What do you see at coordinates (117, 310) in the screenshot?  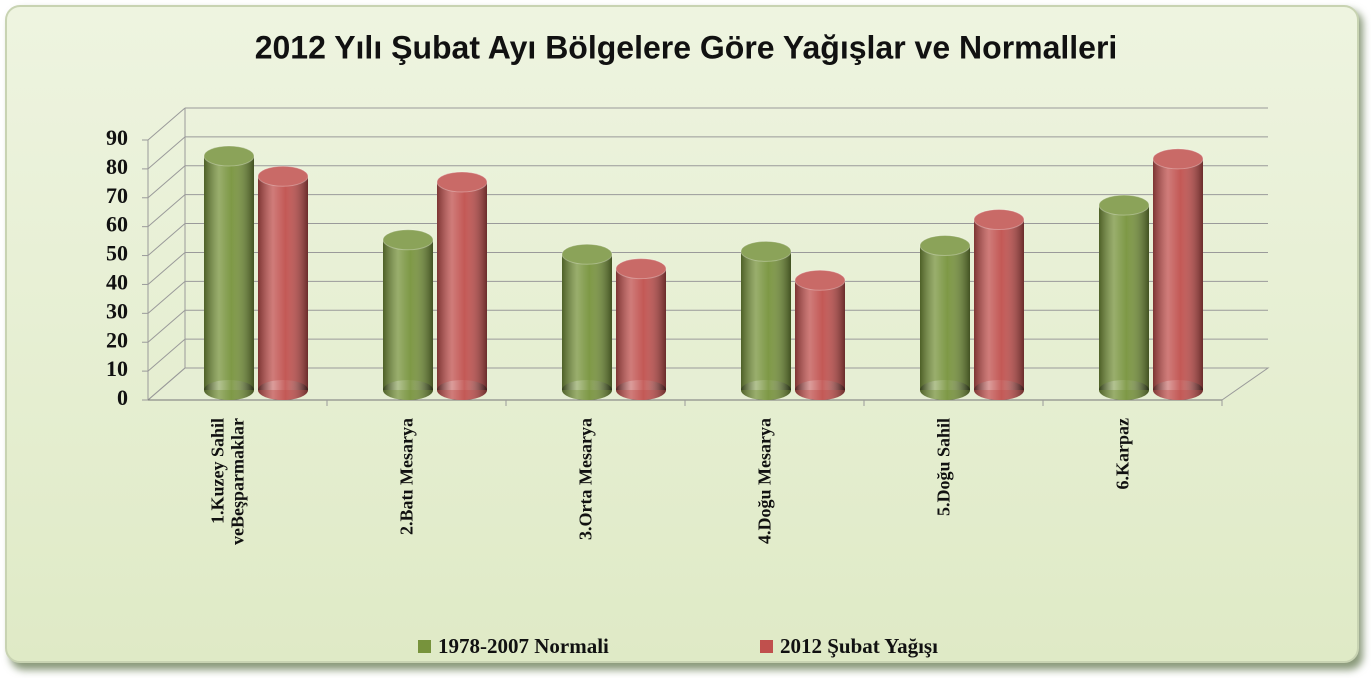 I see `y-tick-label: 30` at bounding box center [117, 310].